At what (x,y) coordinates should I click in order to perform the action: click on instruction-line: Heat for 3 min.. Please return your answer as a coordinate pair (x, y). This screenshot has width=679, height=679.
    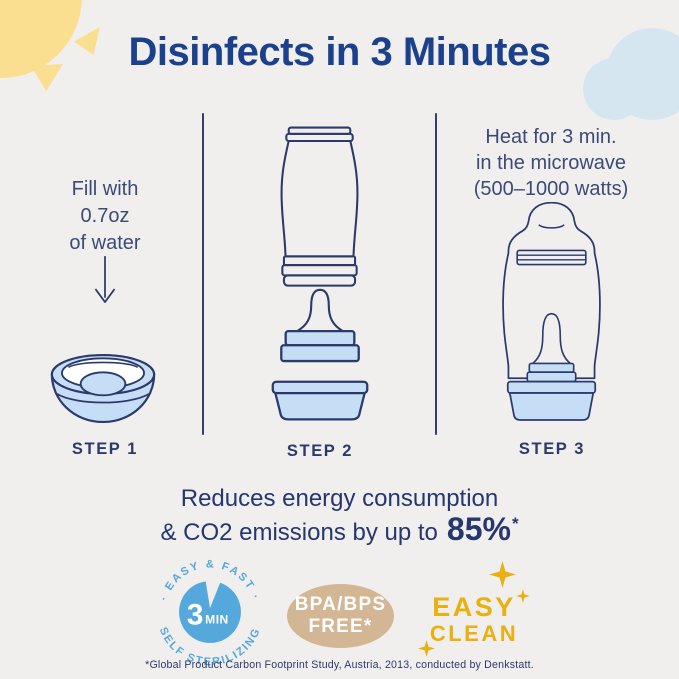
    Looking at the image, I should click on (551, 137).